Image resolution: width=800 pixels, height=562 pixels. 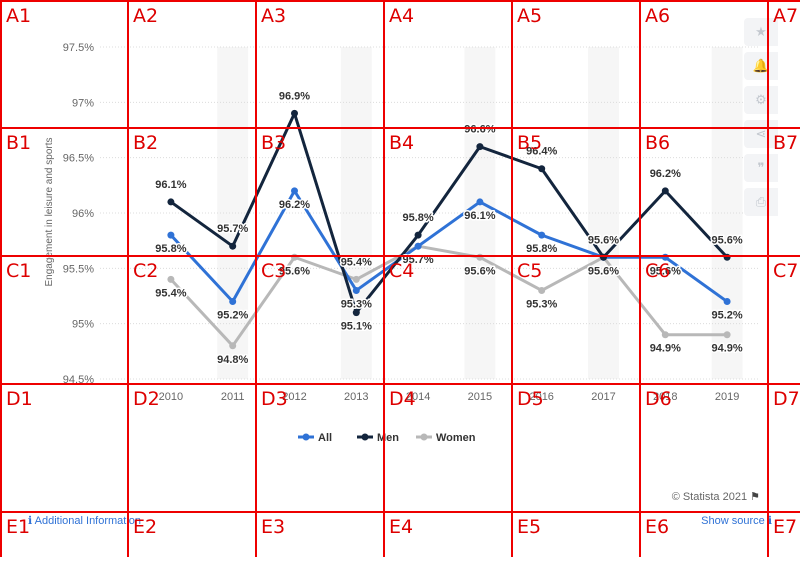 What do you see at coordinates (665, 174) in the screenshot?
I see `data-label-men: 96.2%` at bounding box center [665, 174].